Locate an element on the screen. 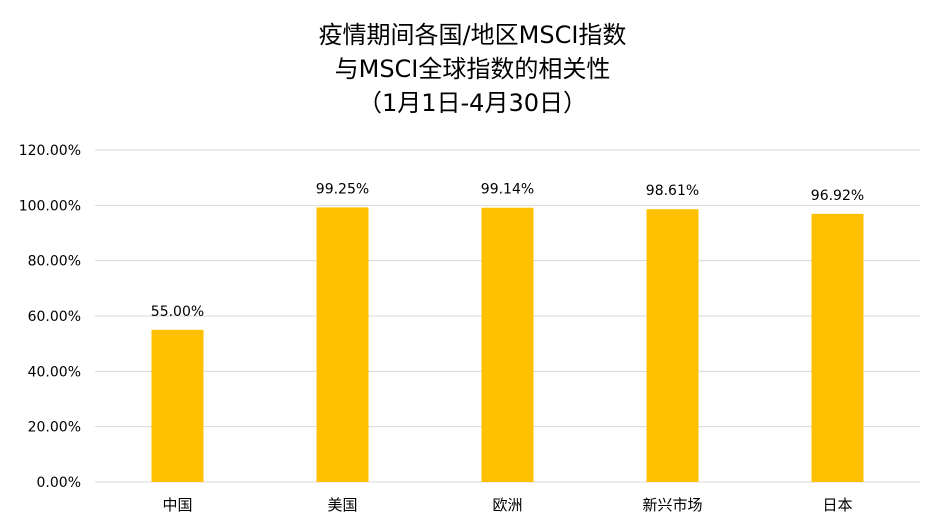  x-axis-tick-labels: 中国 美国 欧洲 新兴市场 日本 is located at coordinates (507, 505).